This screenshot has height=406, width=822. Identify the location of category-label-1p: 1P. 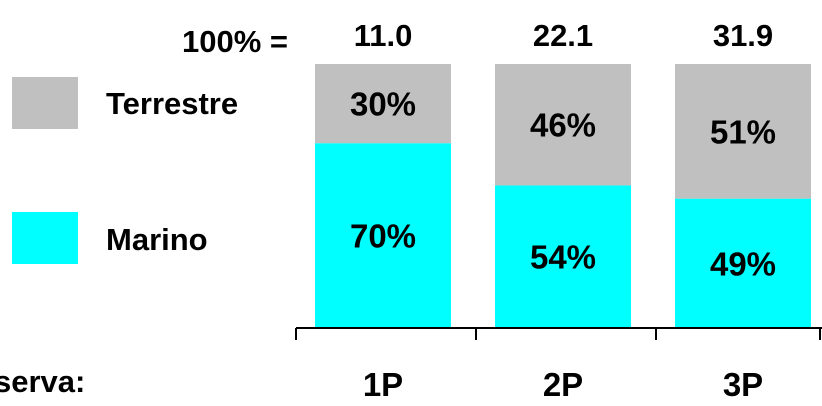
(383, 384).